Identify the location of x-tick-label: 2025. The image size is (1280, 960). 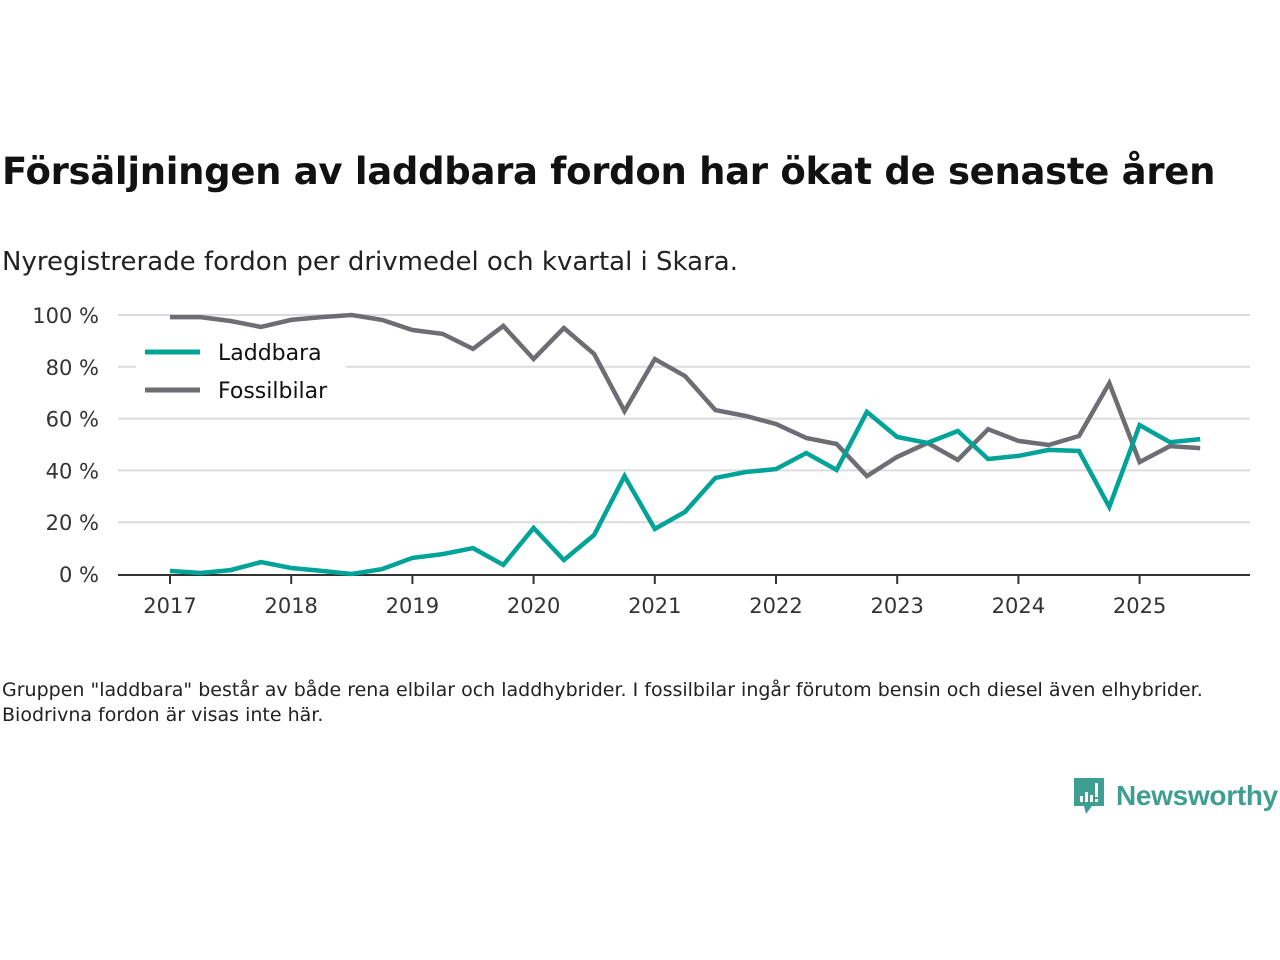
(1139, 606).